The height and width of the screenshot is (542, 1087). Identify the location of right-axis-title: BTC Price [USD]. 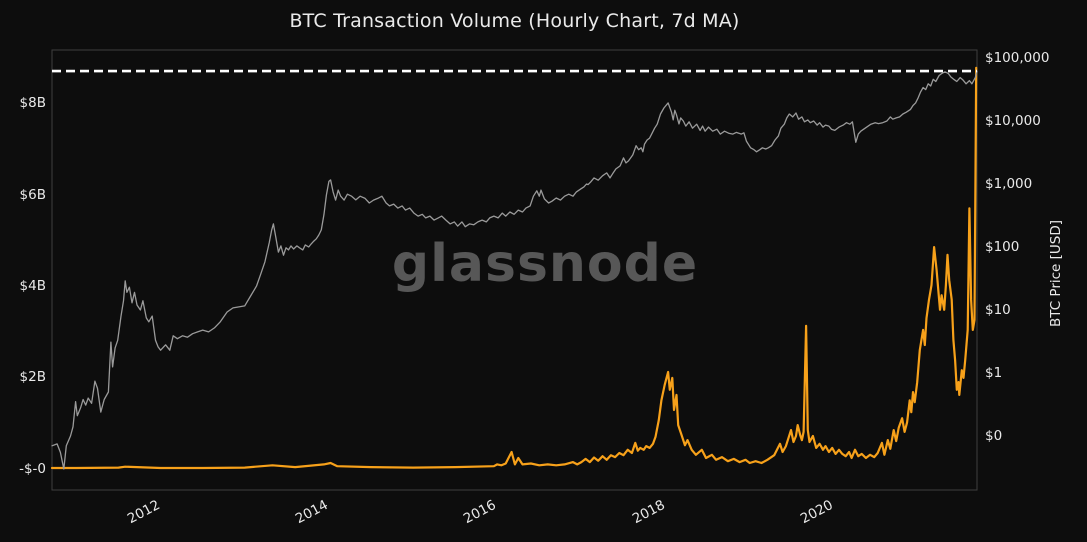
(1056, 273).